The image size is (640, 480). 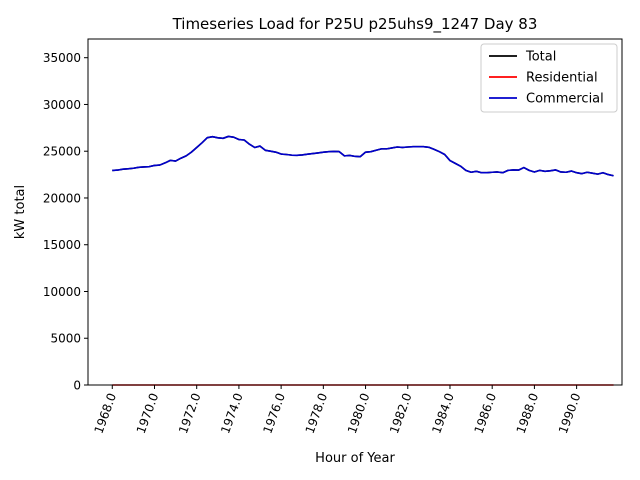 What do you see at coordinates (148, 413) in the screenshot?
I see `x-tick-label: 1970.0` at bounding box center [148, 413].